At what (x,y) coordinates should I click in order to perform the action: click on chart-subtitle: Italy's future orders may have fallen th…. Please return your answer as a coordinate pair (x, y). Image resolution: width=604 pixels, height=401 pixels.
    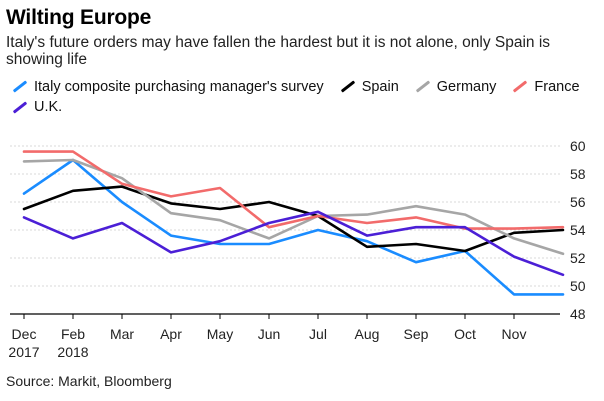
    Looking at the image, I should click on (278, 51).